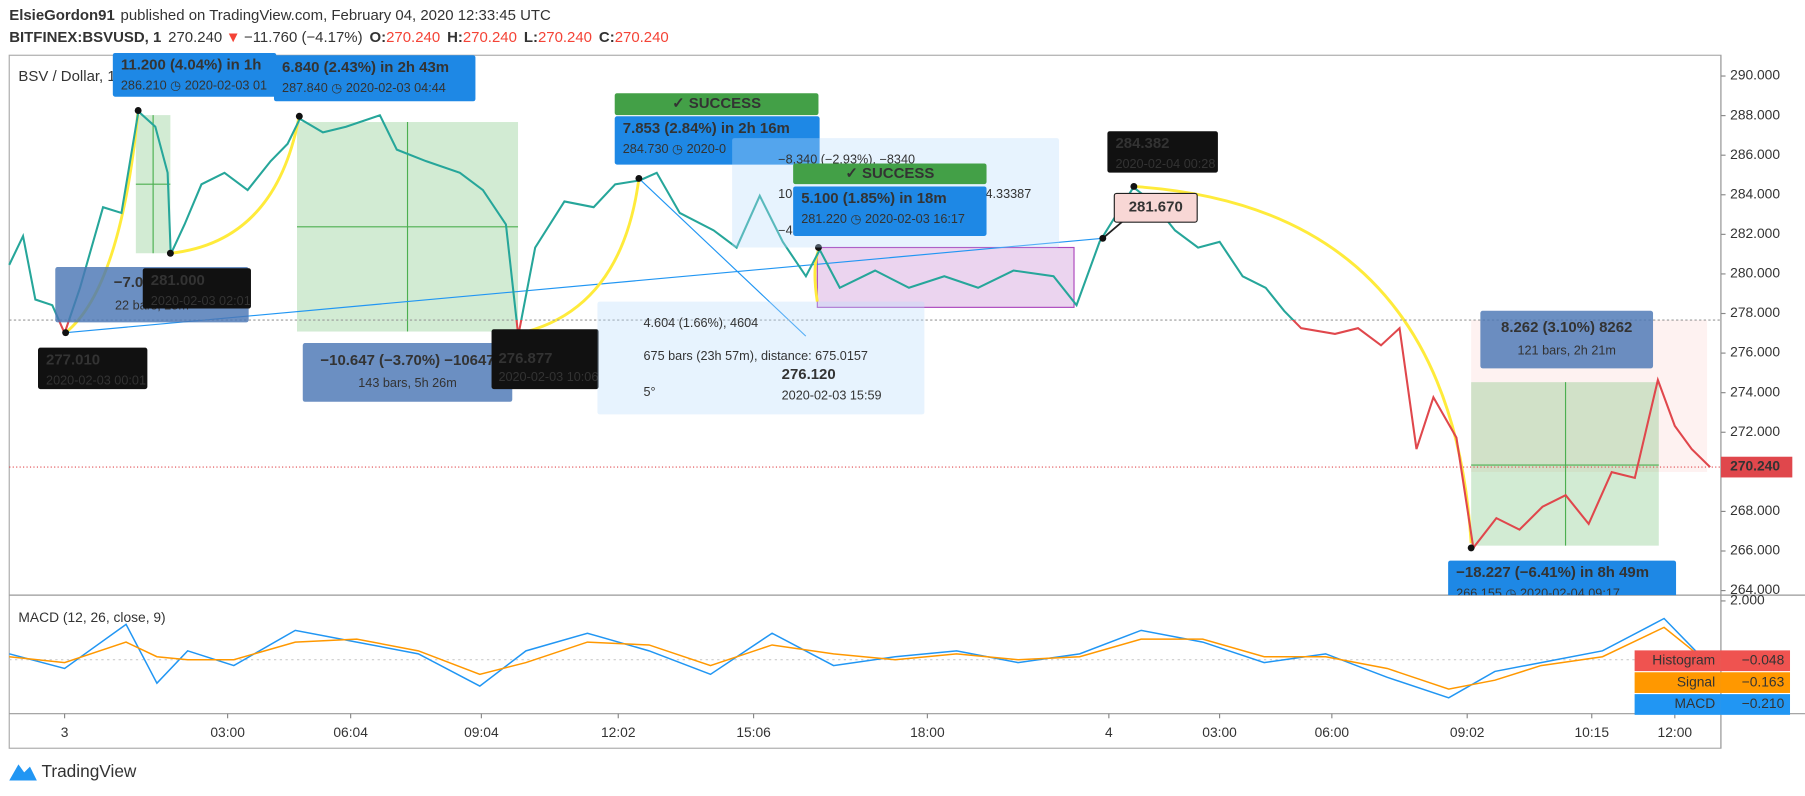 The image size is (1805, 796). What do you see at coordinates (62, 15) in the screenshot?
I see `author: ElsieGordon91` at bounding box center [62, 15].